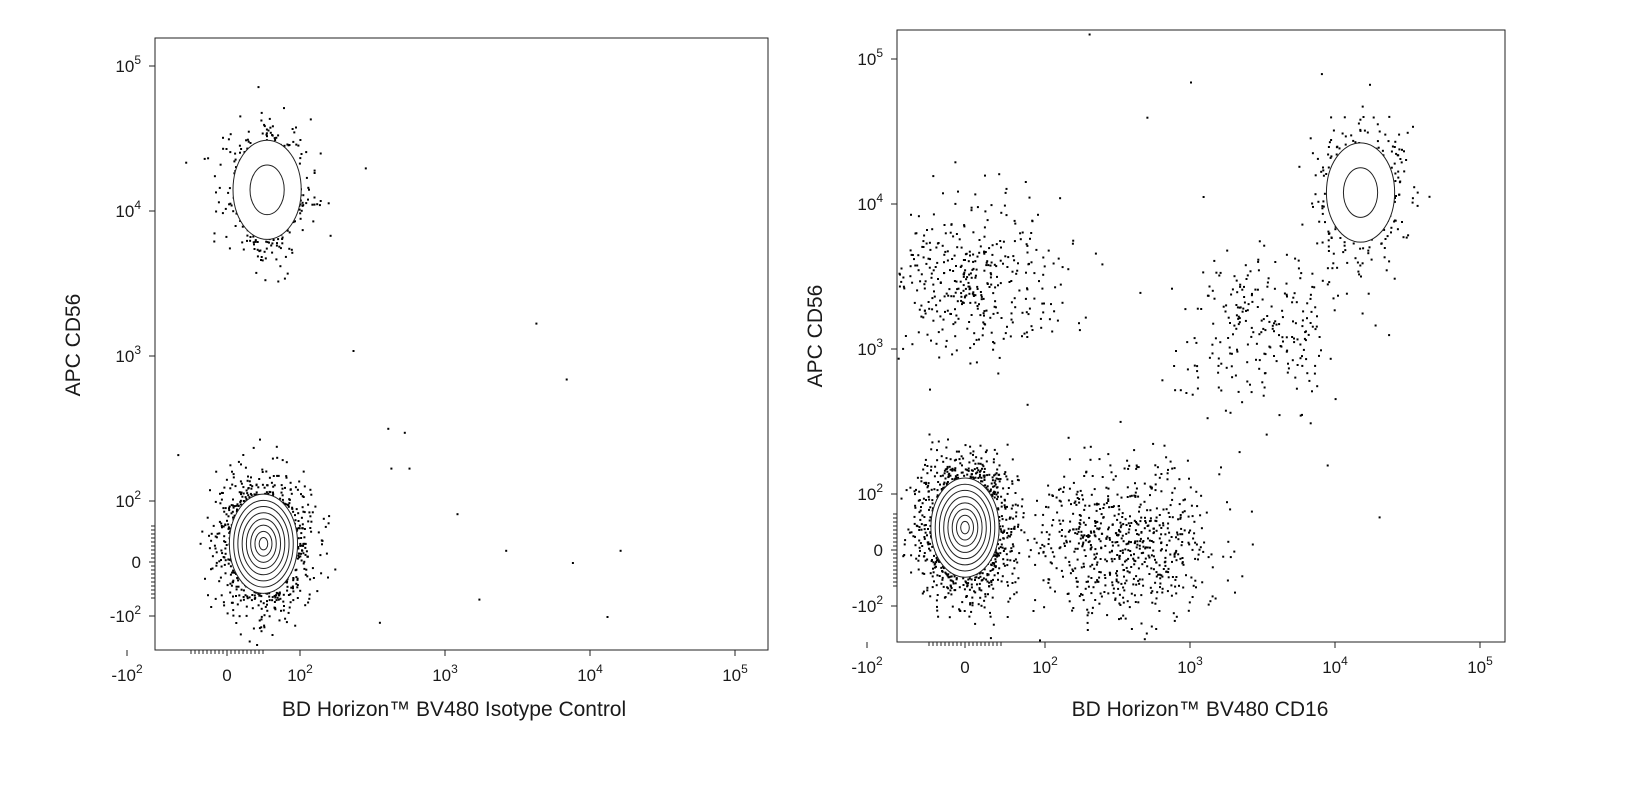 The image size is (1652, 800). What do you see at coordinates (128, 354) in the screenshot?
I see `y-tick-label: 103` at bounding box center [128, 354].